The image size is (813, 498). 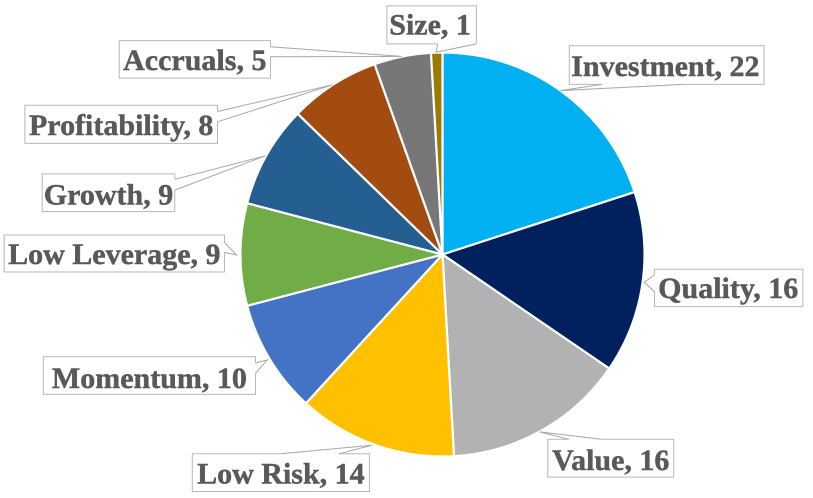 What do you see at coordinates (149, 378) in the screenshot?
I see `svg-text: Momentum, 10` at bounding box center [149, 378].